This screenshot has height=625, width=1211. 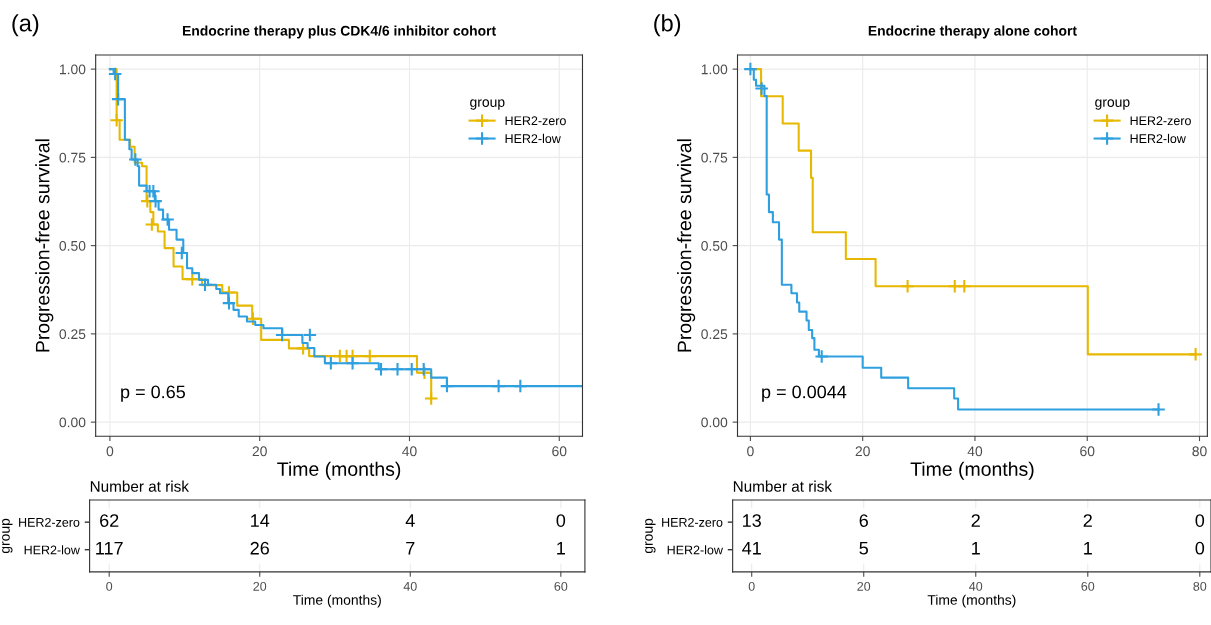 What do you see at coordinates (109, 548) in the screenshot?
I see `data-label: 117` at bounding box center [109, 548].